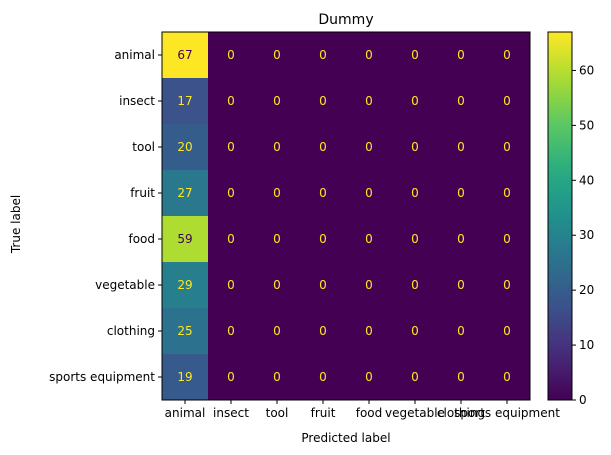 The width and height of the screenshot is (611, 455). I want to click on cell-value-label: 67, so click(184, 55).